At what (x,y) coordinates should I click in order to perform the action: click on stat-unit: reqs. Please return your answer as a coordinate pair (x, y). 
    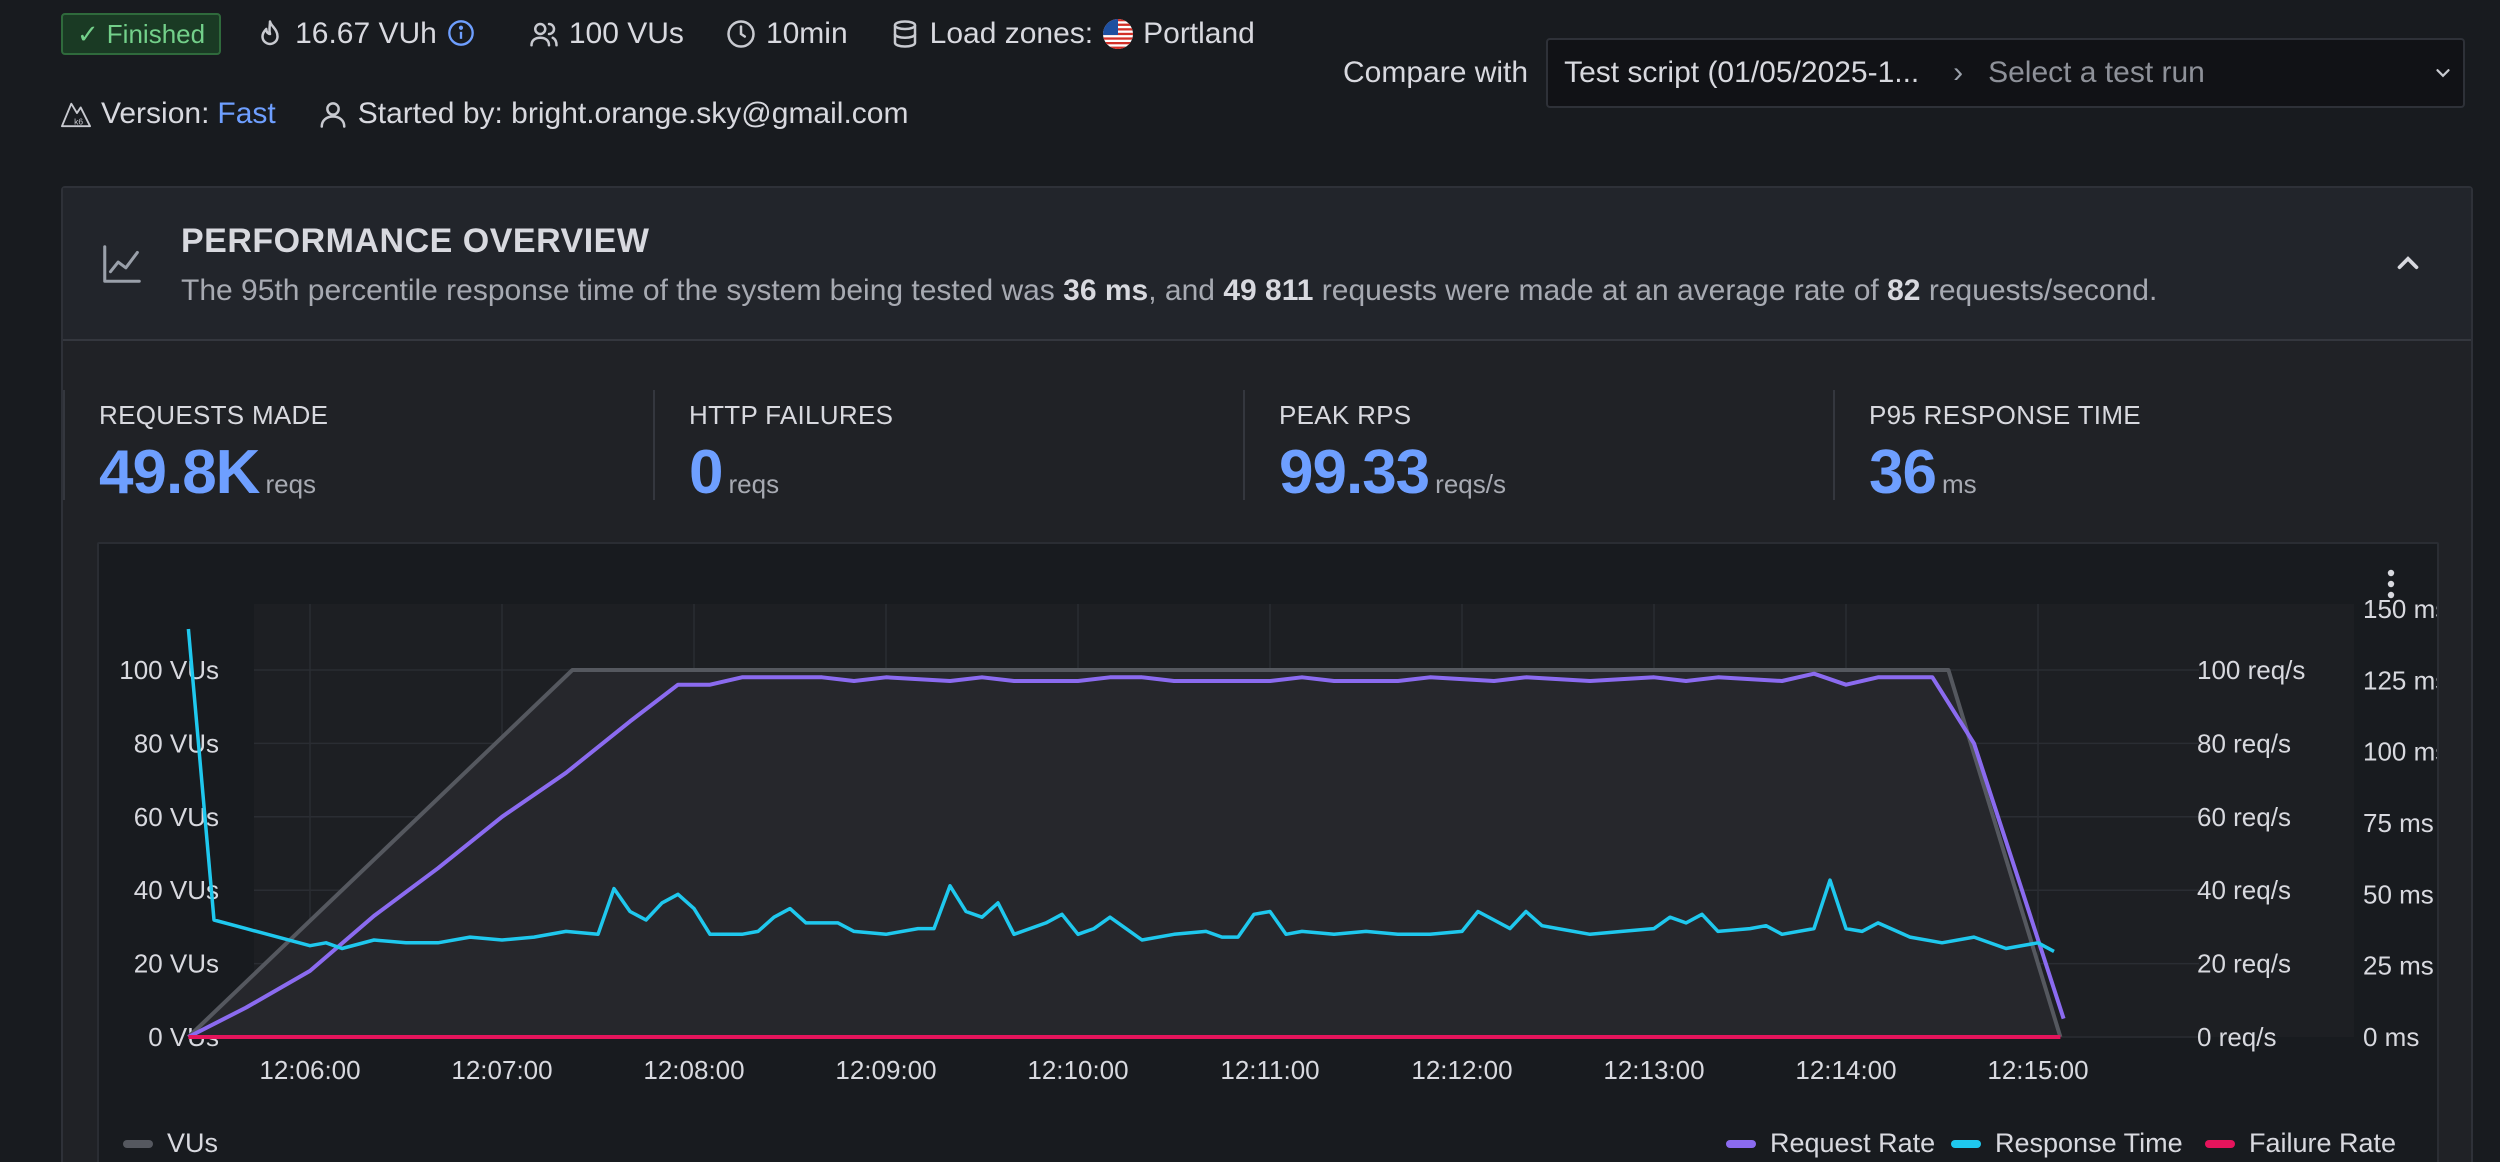
    Looking at the image, I should click on (754, 484).